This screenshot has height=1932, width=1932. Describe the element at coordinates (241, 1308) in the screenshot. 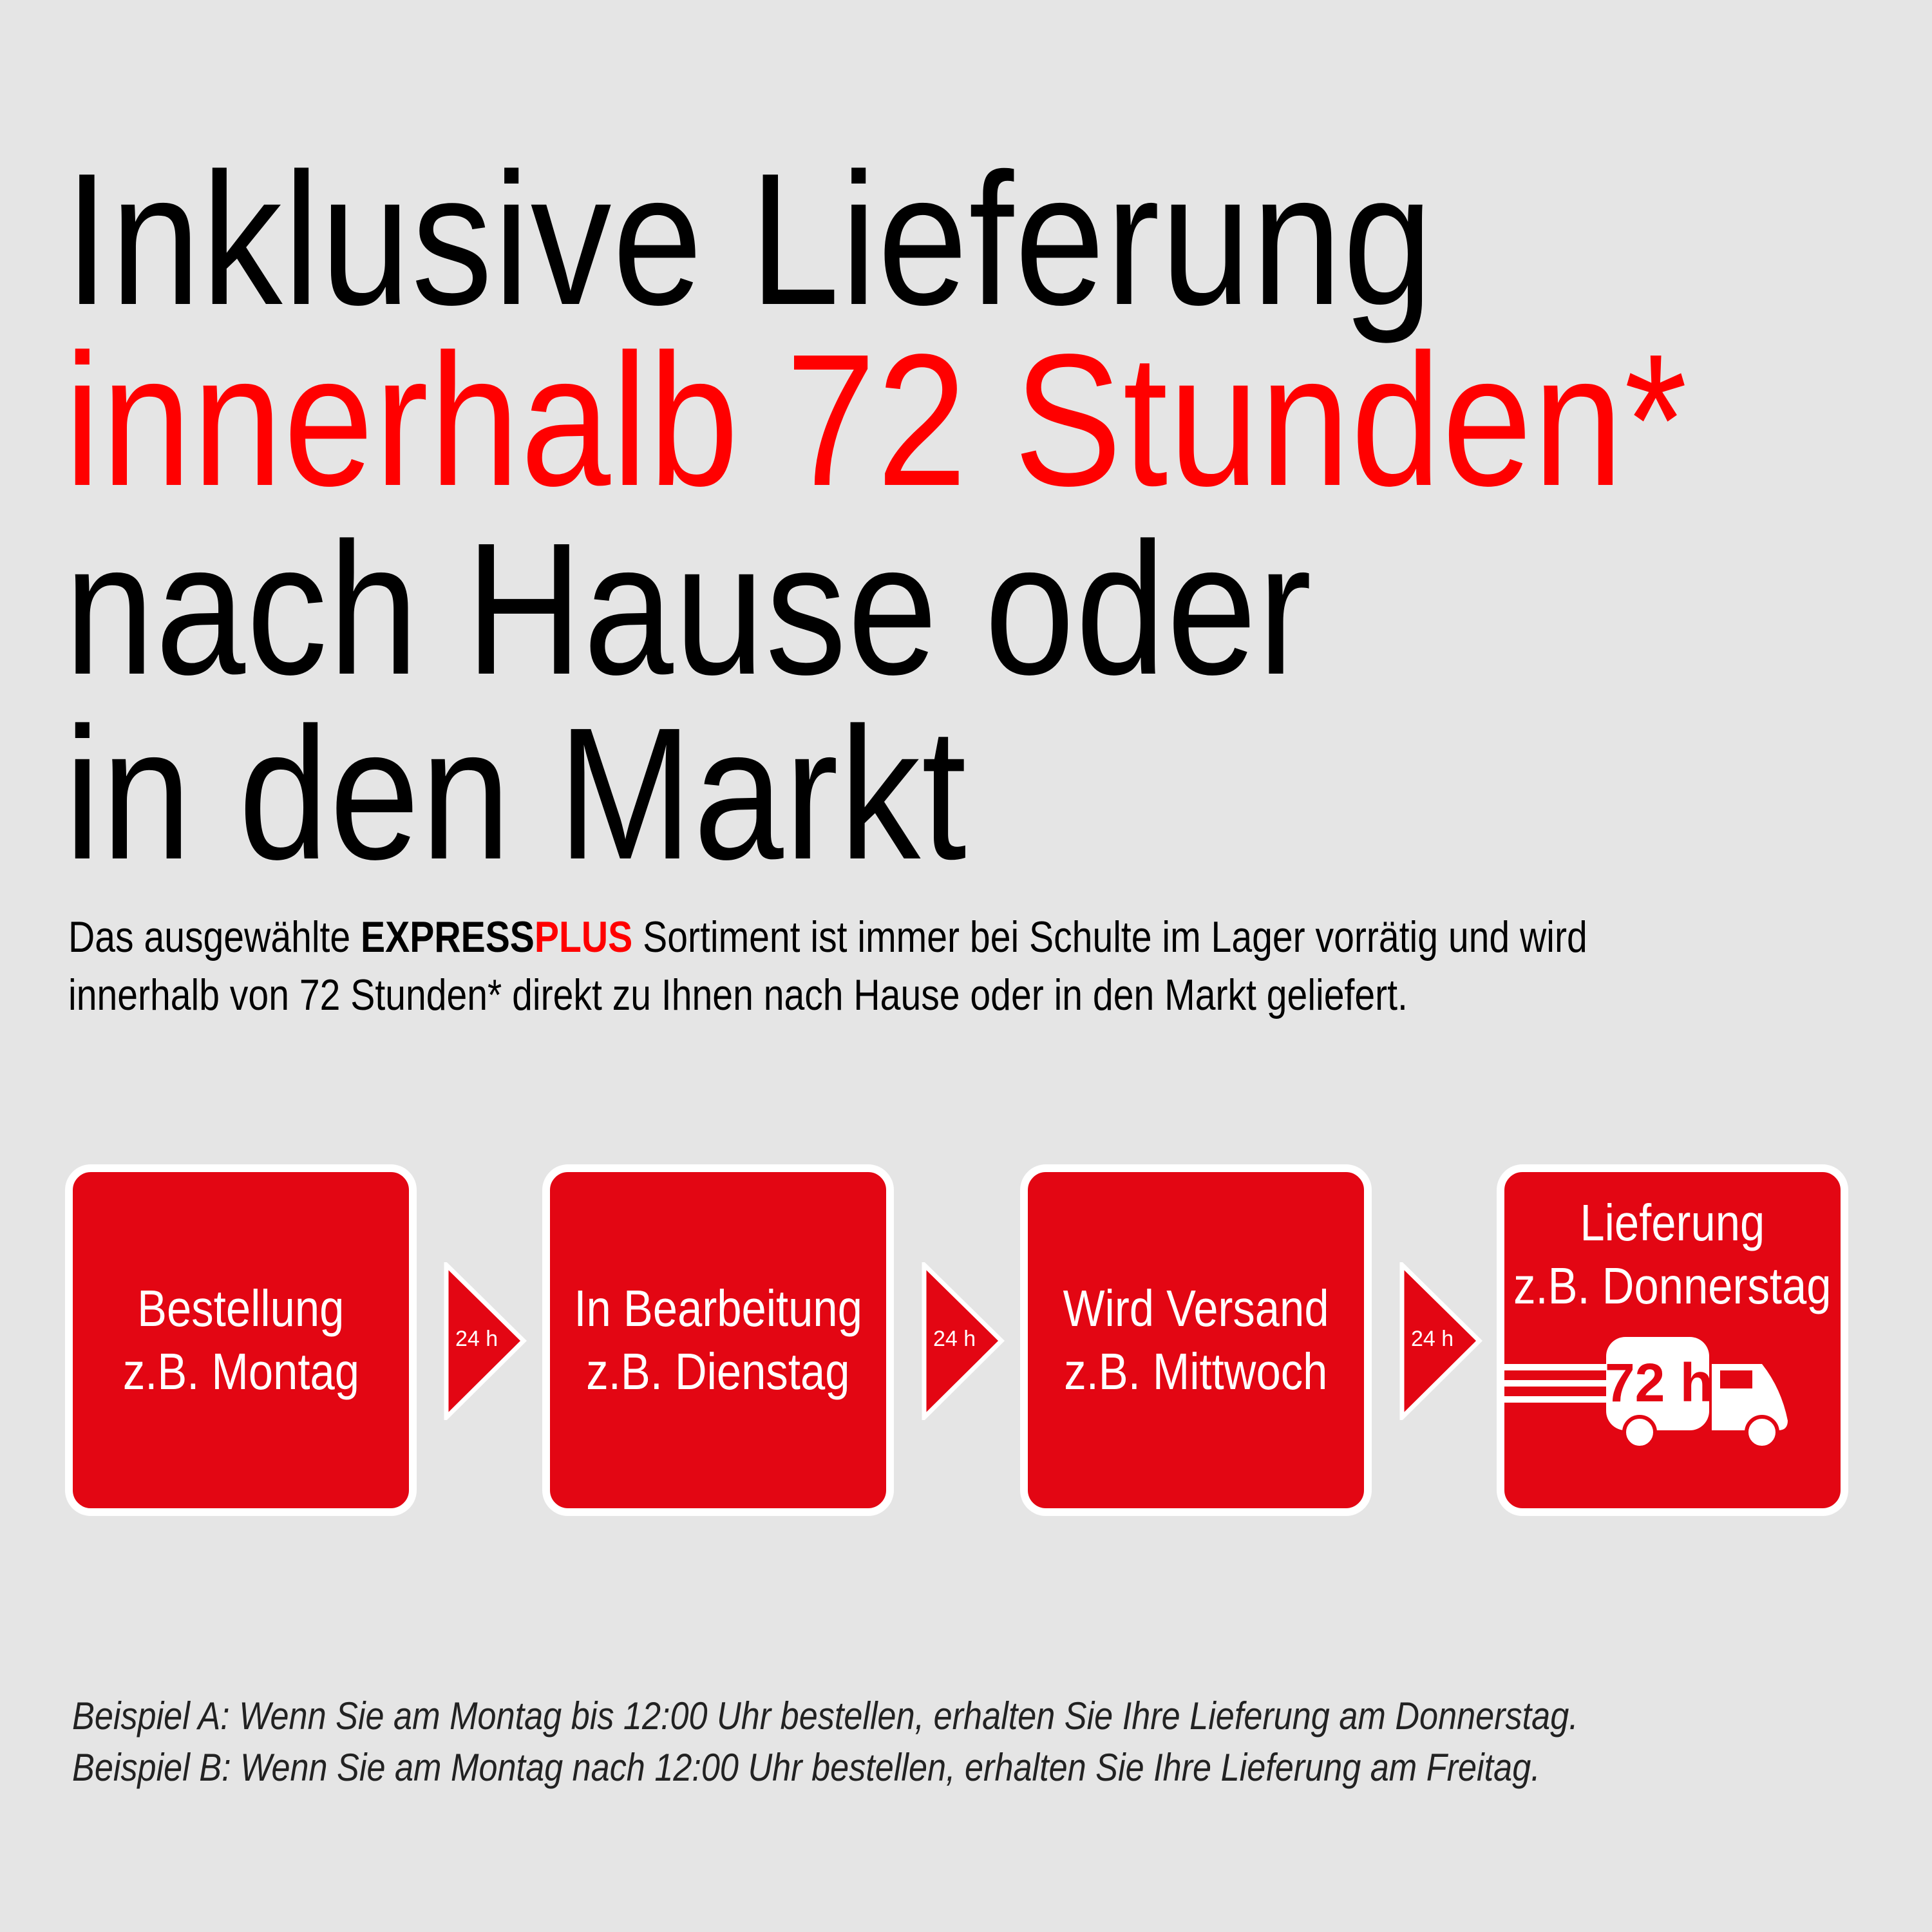

I see `step-title: Bestellung` at that location.